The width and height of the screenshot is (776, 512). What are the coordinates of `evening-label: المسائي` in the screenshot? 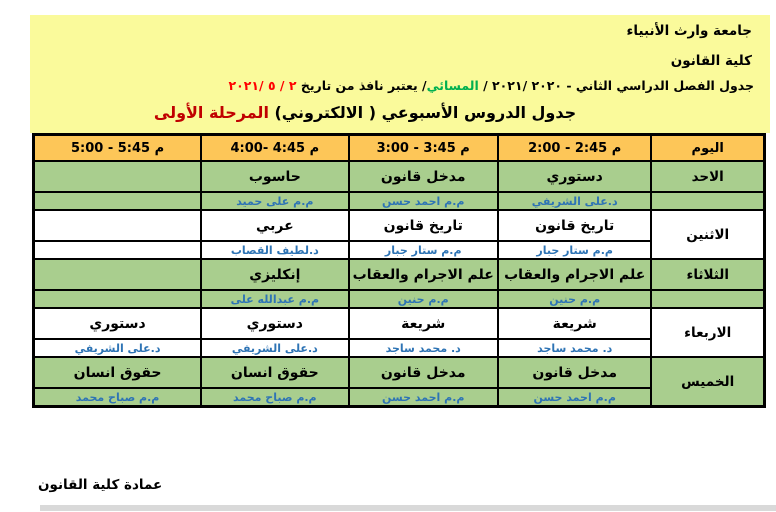 It's located at (452, 85).